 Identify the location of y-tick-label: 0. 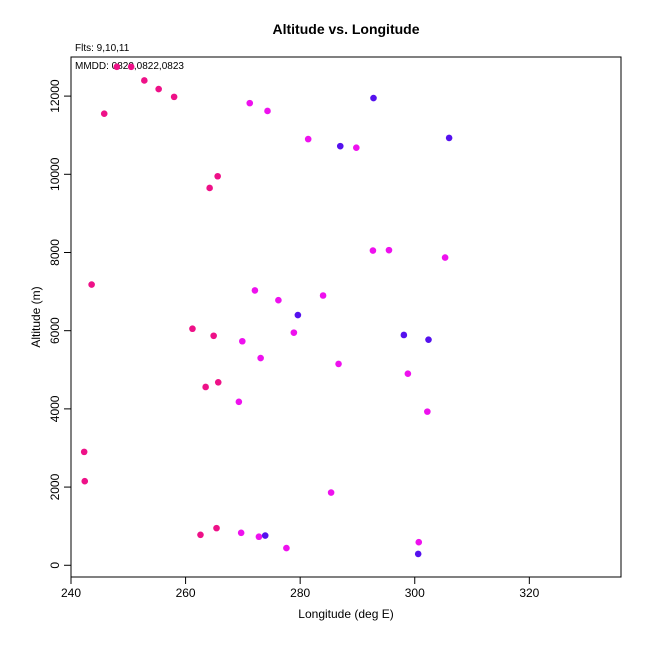
(55, 565).